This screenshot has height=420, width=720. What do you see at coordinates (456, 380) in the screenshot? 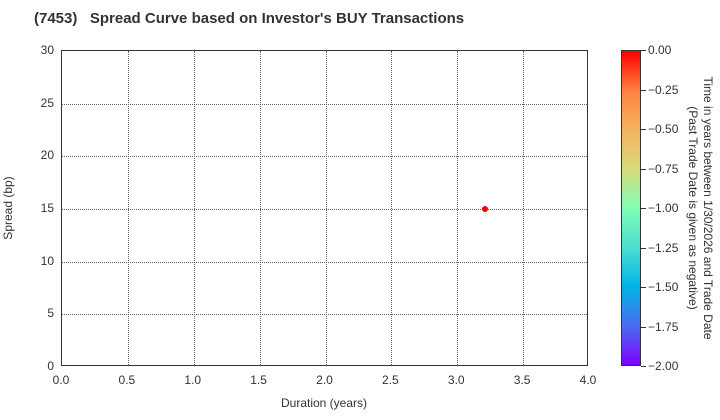
I see `x-tick-label: 3.0` at bounding box center [456, 380].